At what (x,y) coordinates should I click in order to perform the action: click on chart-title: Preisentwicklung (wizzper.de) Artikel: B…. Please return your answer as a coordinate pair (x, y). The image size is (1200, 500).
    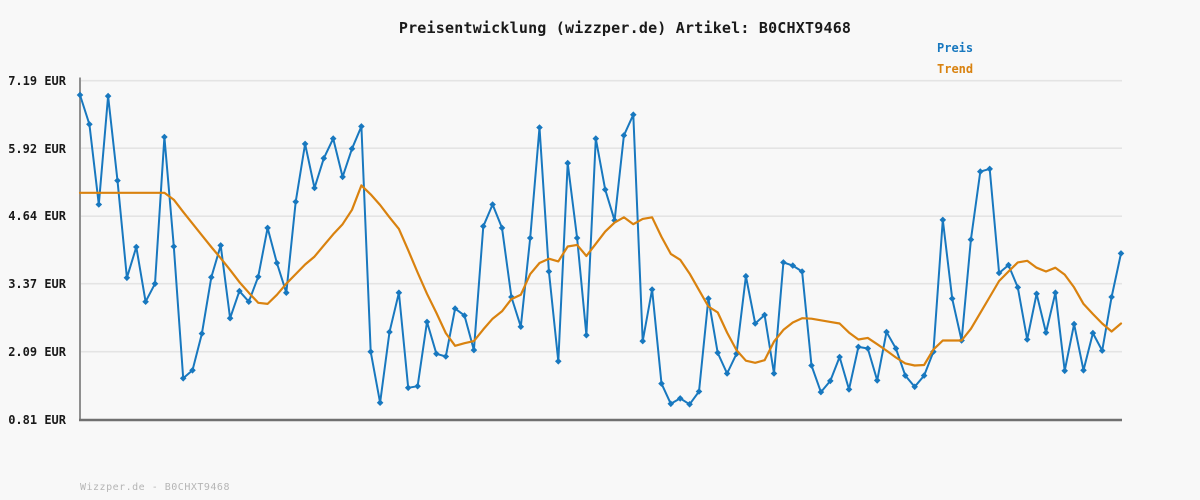
    Looking at the image, I should click on (625, 28).